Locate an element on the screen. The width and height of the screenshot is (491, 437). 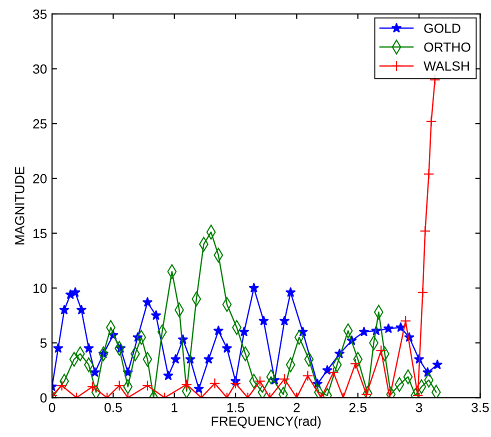
x-tick-label: 2.5 is located at coordinates (357, 407).